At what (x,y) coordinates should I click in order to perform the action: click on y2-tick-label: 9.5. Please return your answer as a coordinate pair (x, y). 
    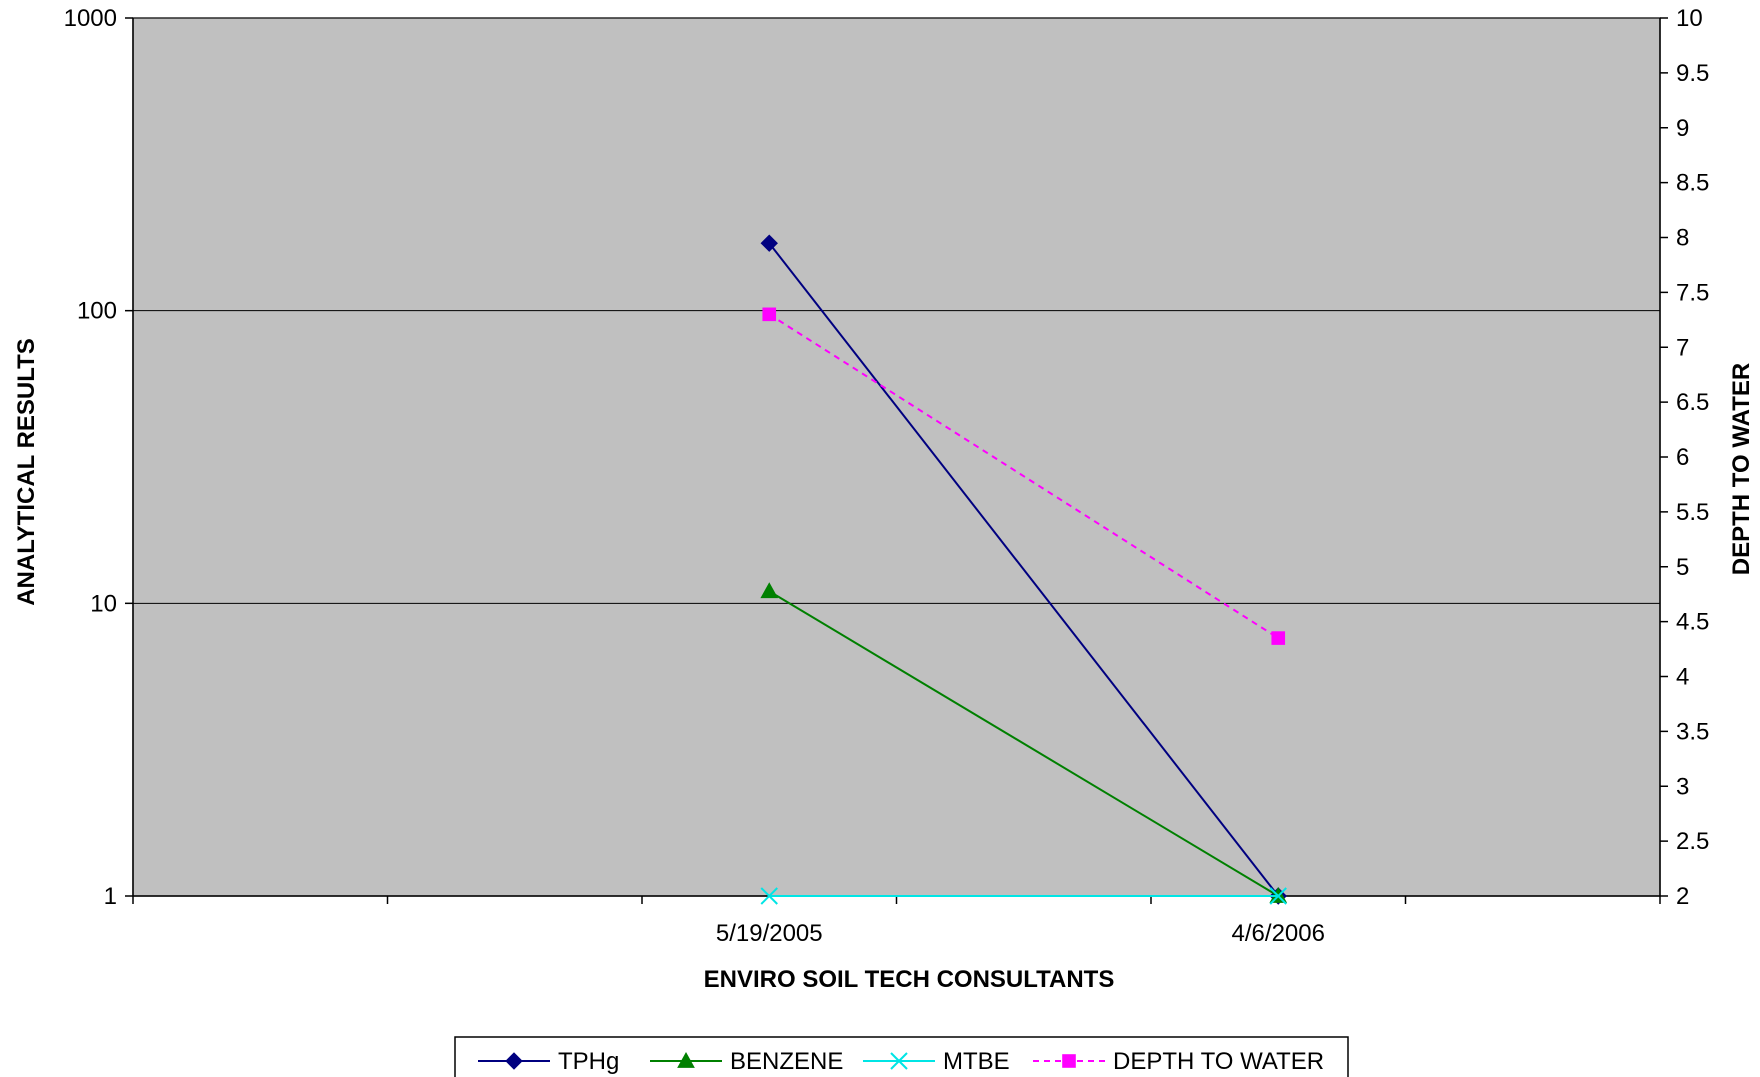
    Looking at the image, I should click on (1692, 73).